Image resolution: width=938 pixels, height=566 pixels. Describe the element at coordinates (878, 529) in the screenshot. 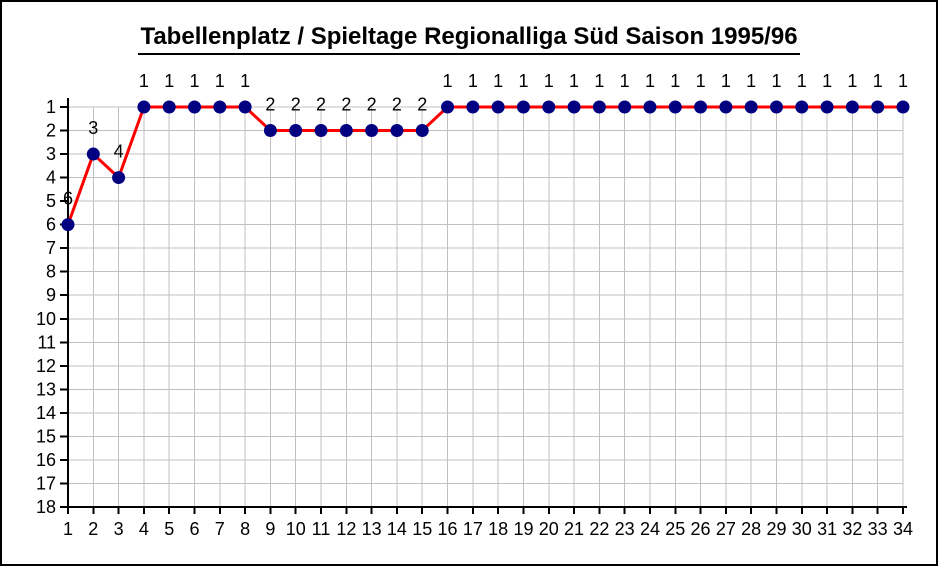

I see `x-tick-label: 33` at that location.